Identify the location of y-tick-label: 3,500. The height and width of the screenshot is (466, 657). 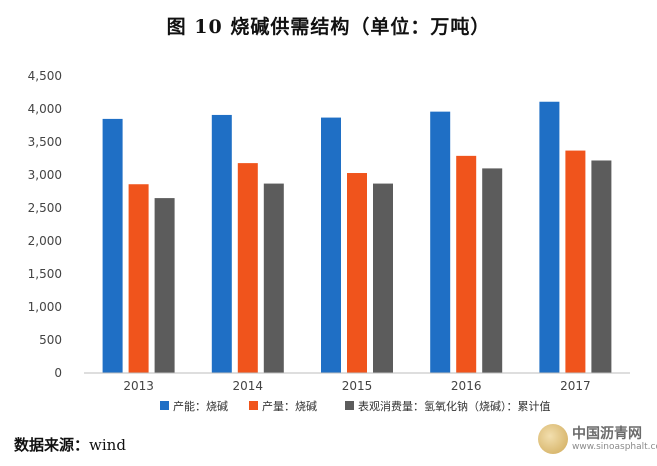
(45, 142).